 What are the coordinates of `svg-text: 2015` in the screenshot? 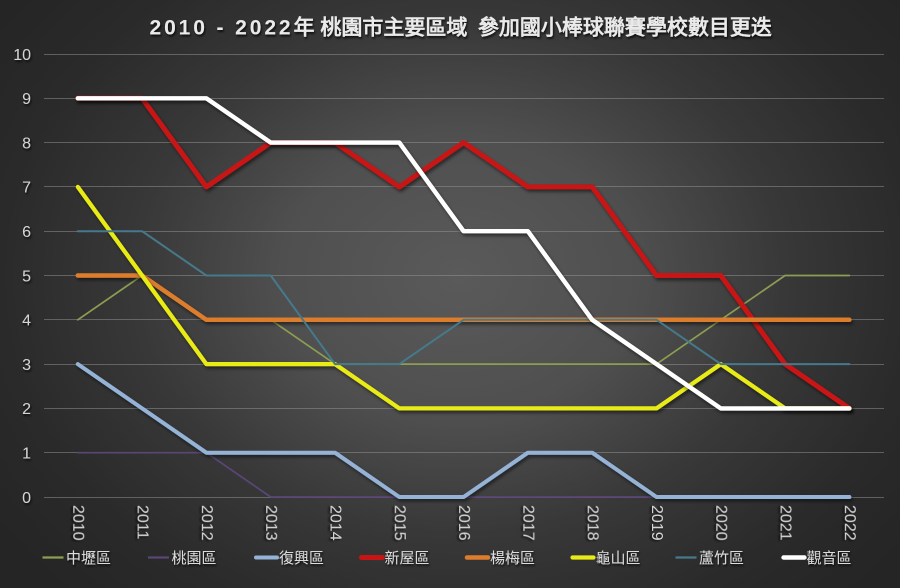 It's located at (399, 523).